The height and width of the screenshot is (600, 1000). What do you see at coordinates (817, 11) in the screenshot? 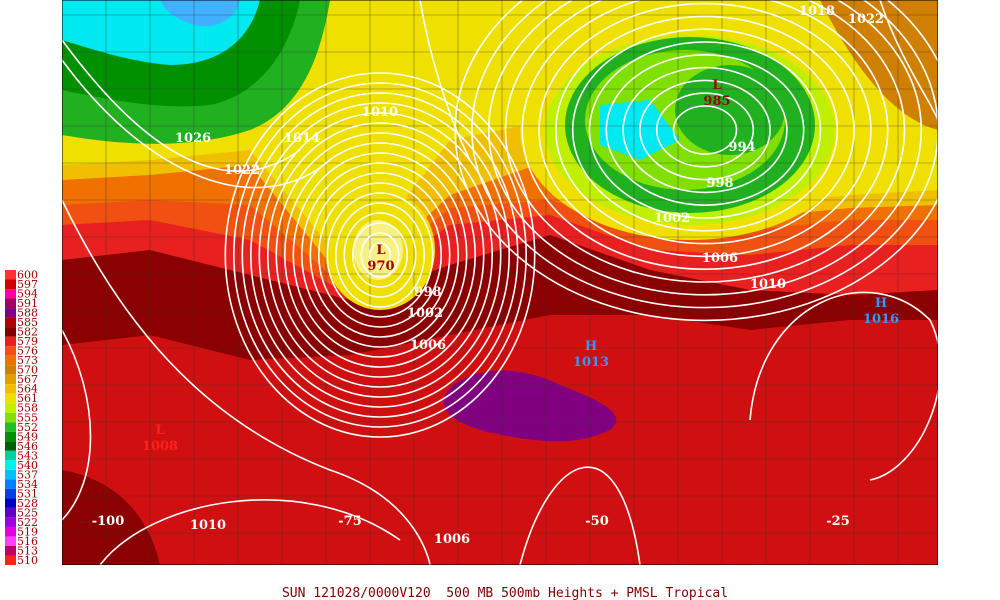
I see `isobar-label: 1018` at bounding box center [817, 11].